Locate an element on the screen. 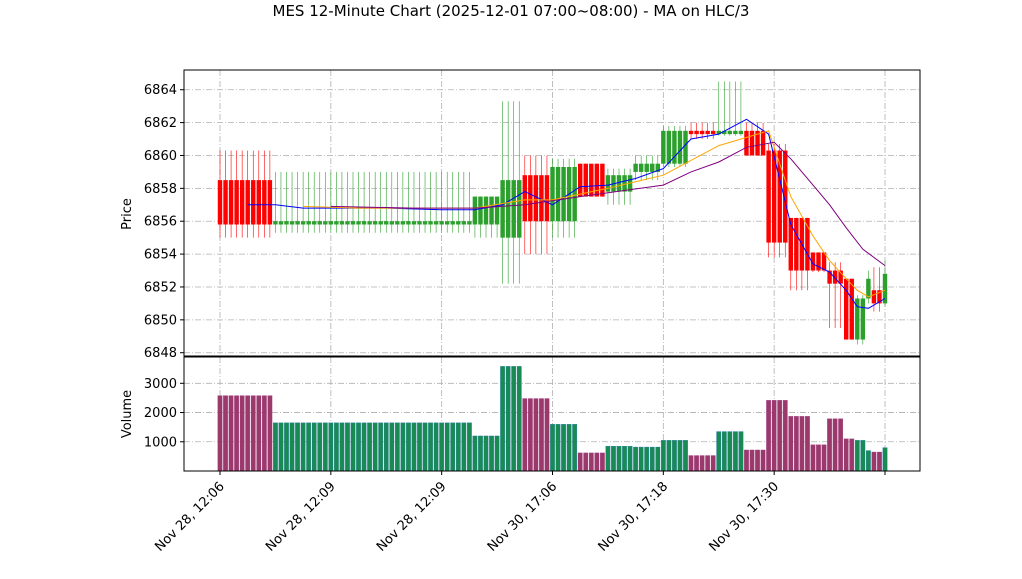 The width and height of the screenshot is (1022, 579). volume-y-ticks: 1000 2000 3000 is located at coordinates (164, 413).